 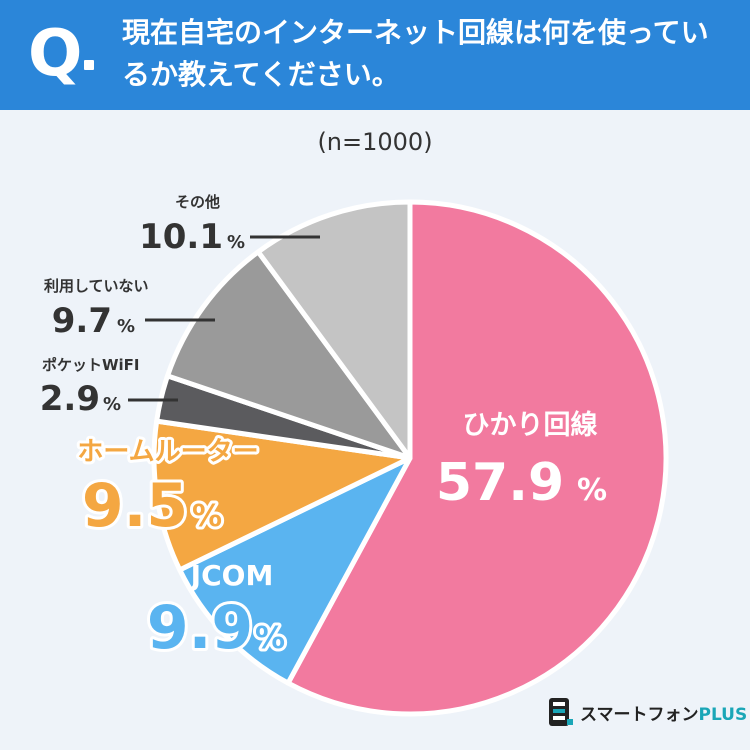 I want to click on sample-size: (n=1000), so click(x=375, y=142).